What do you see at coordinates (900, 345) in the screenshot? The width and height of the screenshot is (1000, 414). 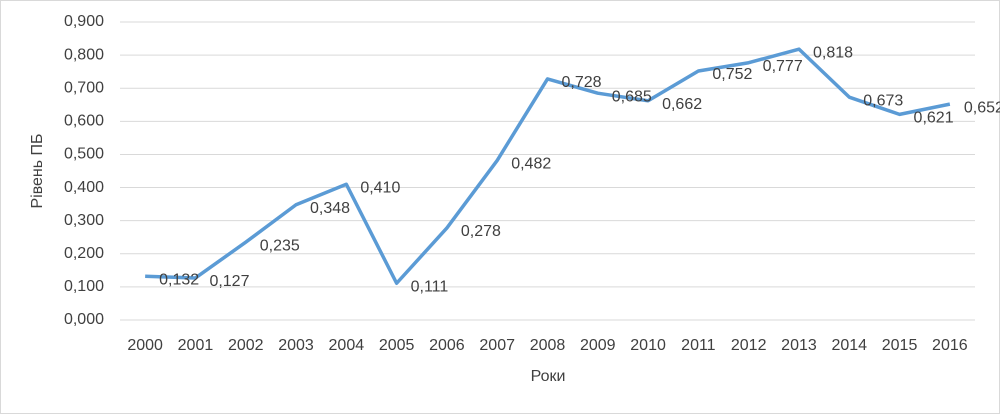 I see `x-tick-label: 2015` at bounding box center [900, 345].